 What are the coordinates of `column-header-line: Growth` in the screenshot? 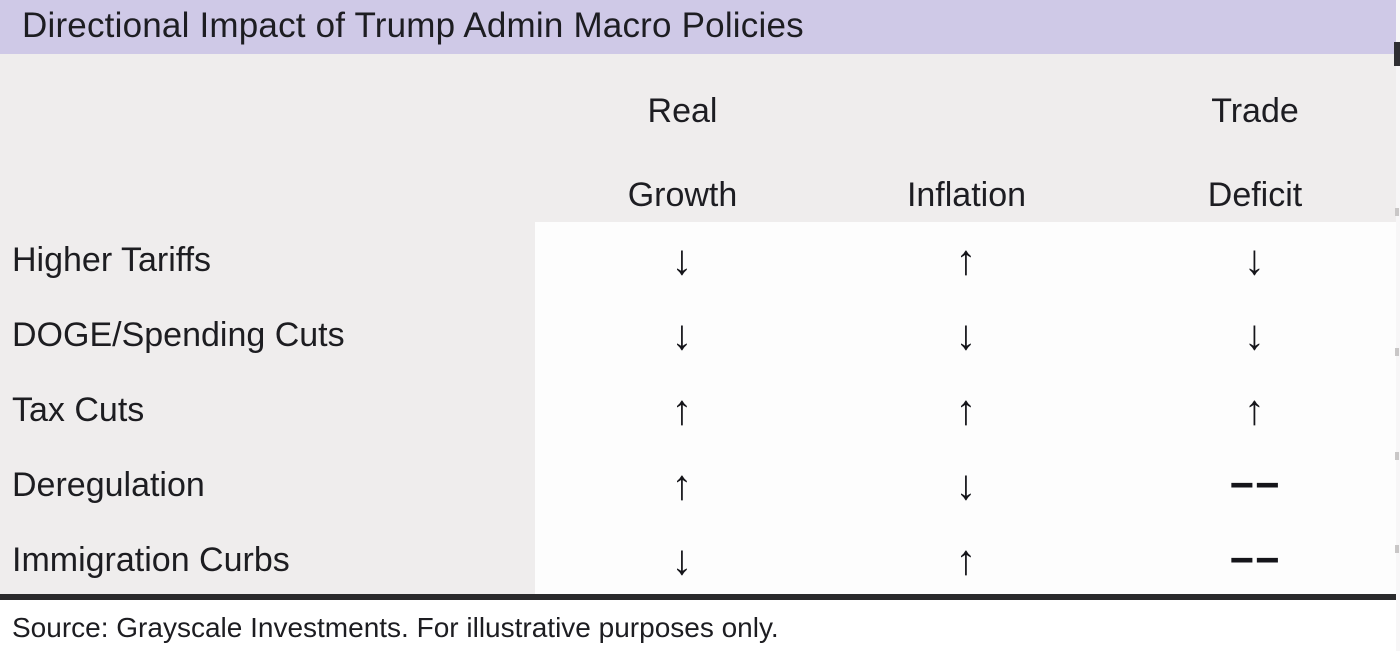 It's located at (682, 195).